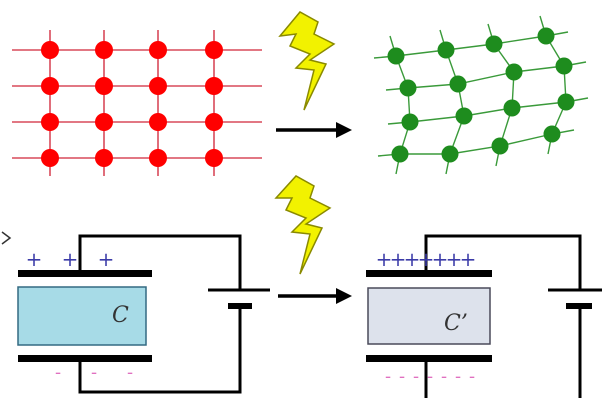 This screenshot has width=602, height=402. What do you see at coordinates (160, 262) in the screenshot?
I see `wire-top-left` at bounding box center [160, 262].